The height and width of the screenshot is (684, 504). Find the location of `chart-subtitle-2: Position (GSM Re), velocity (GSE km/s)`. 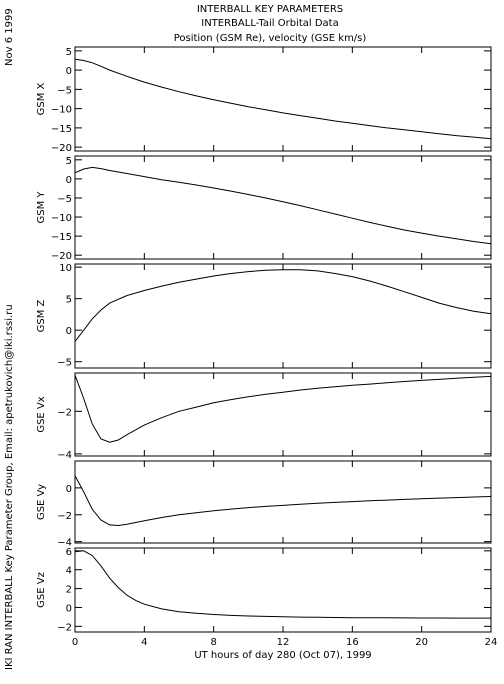

chart-subtitle-2: Position (GSM Re), velocity (GSE km/s) is located at coordinates (270, 38).